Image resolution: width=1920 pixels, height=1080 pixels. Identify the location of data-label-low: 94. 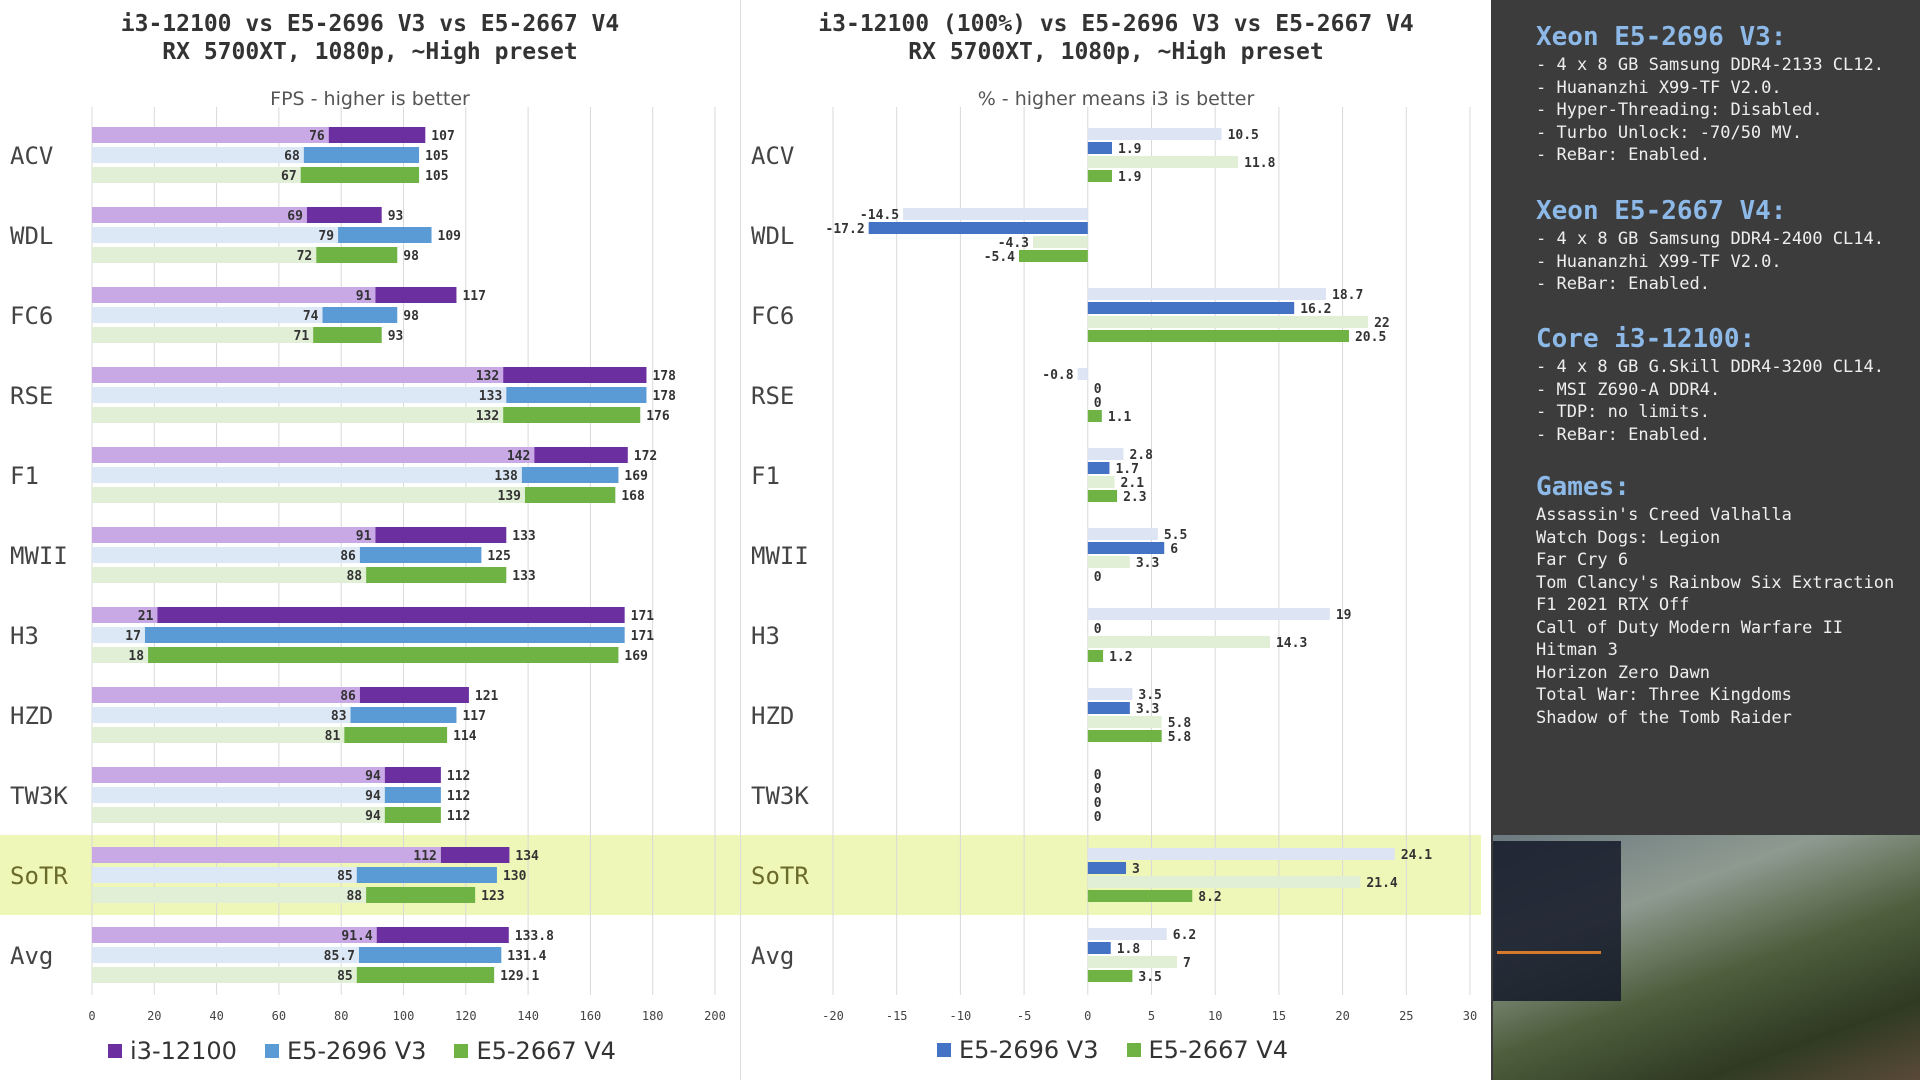
(373, 816).